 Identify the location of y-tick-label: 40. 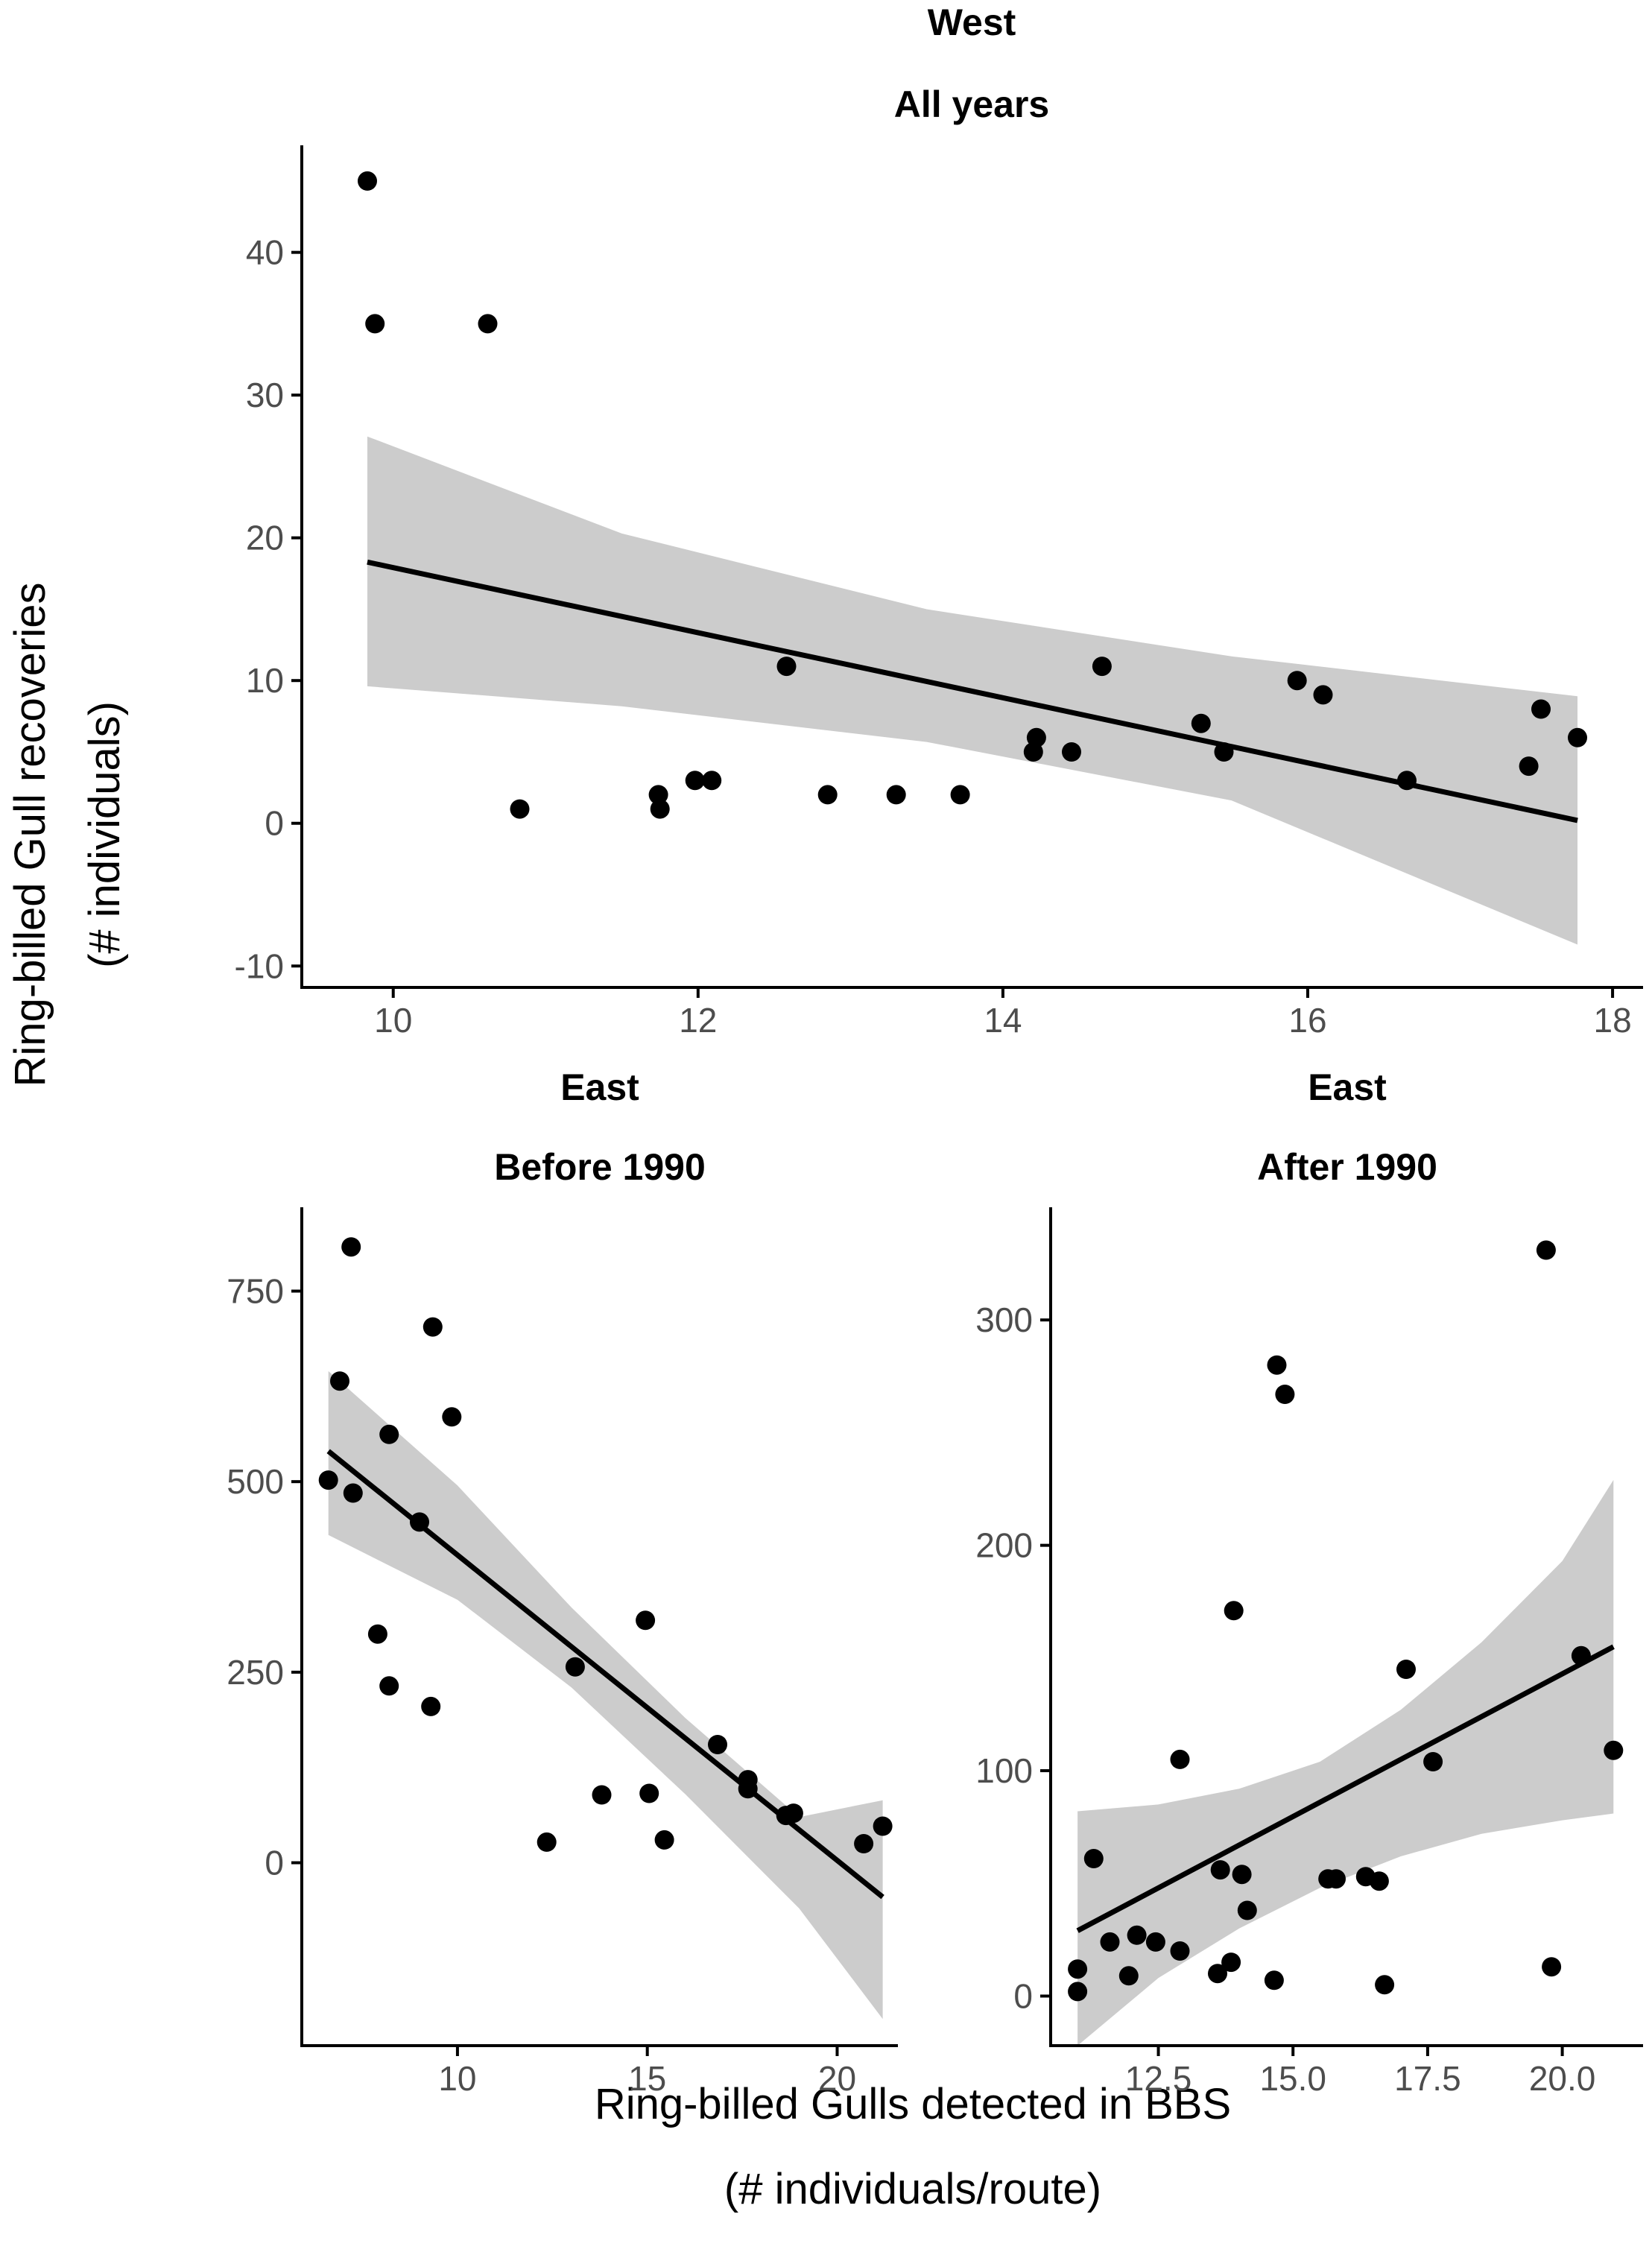
(265, 252).